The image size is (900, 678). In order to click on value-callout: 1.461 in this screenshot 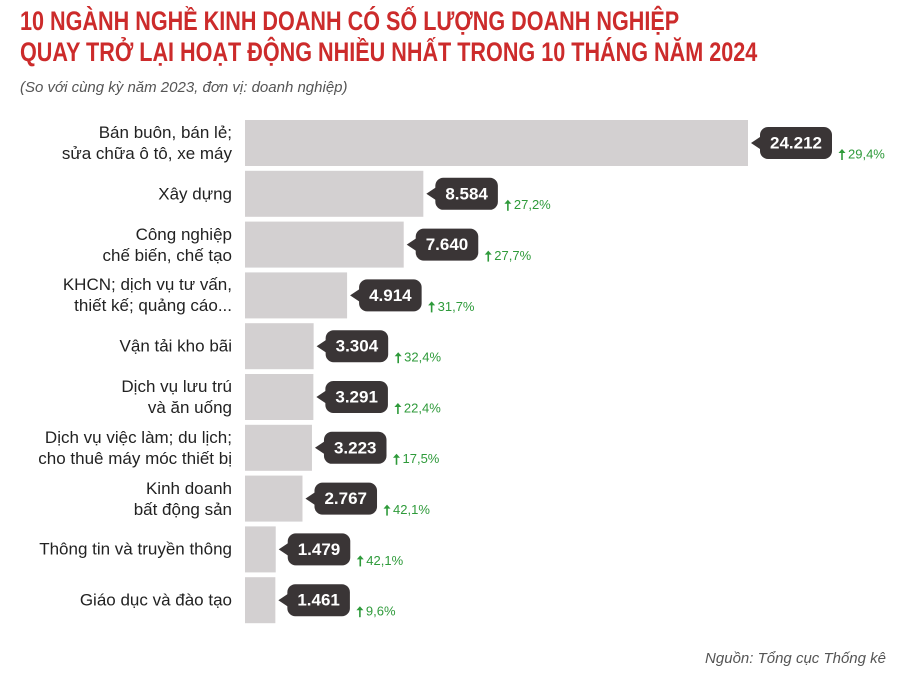, I will do `click(314, 600)`.